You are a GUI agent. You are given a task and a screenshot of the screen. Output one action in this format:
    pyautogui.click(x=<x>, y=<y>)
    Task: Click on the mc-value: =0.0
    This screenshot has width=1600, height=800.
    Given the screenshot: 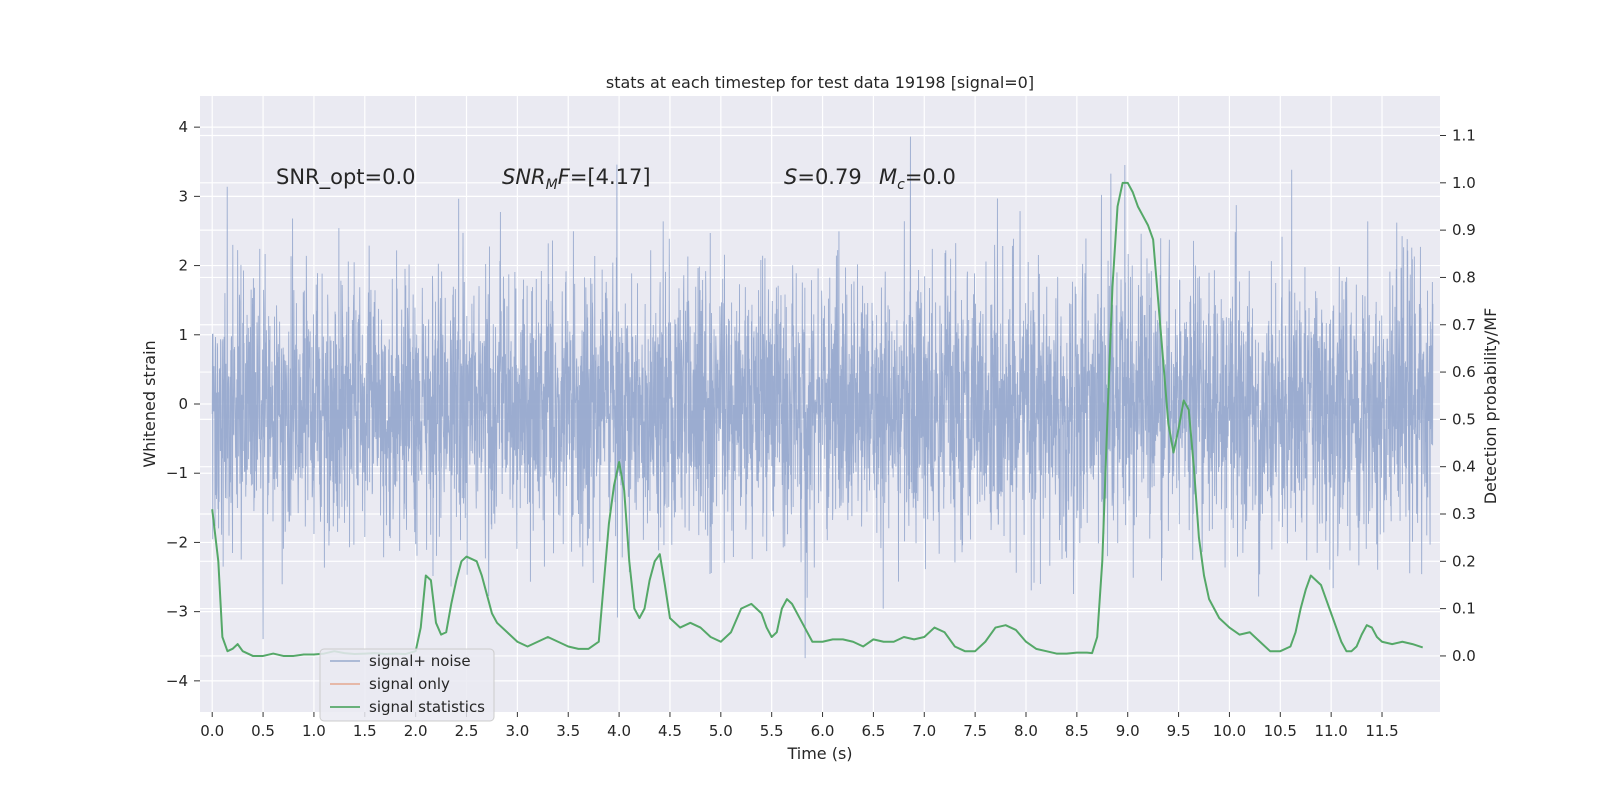 What is the action you would take?
    pyautogui.click(x=930, y=177)
    